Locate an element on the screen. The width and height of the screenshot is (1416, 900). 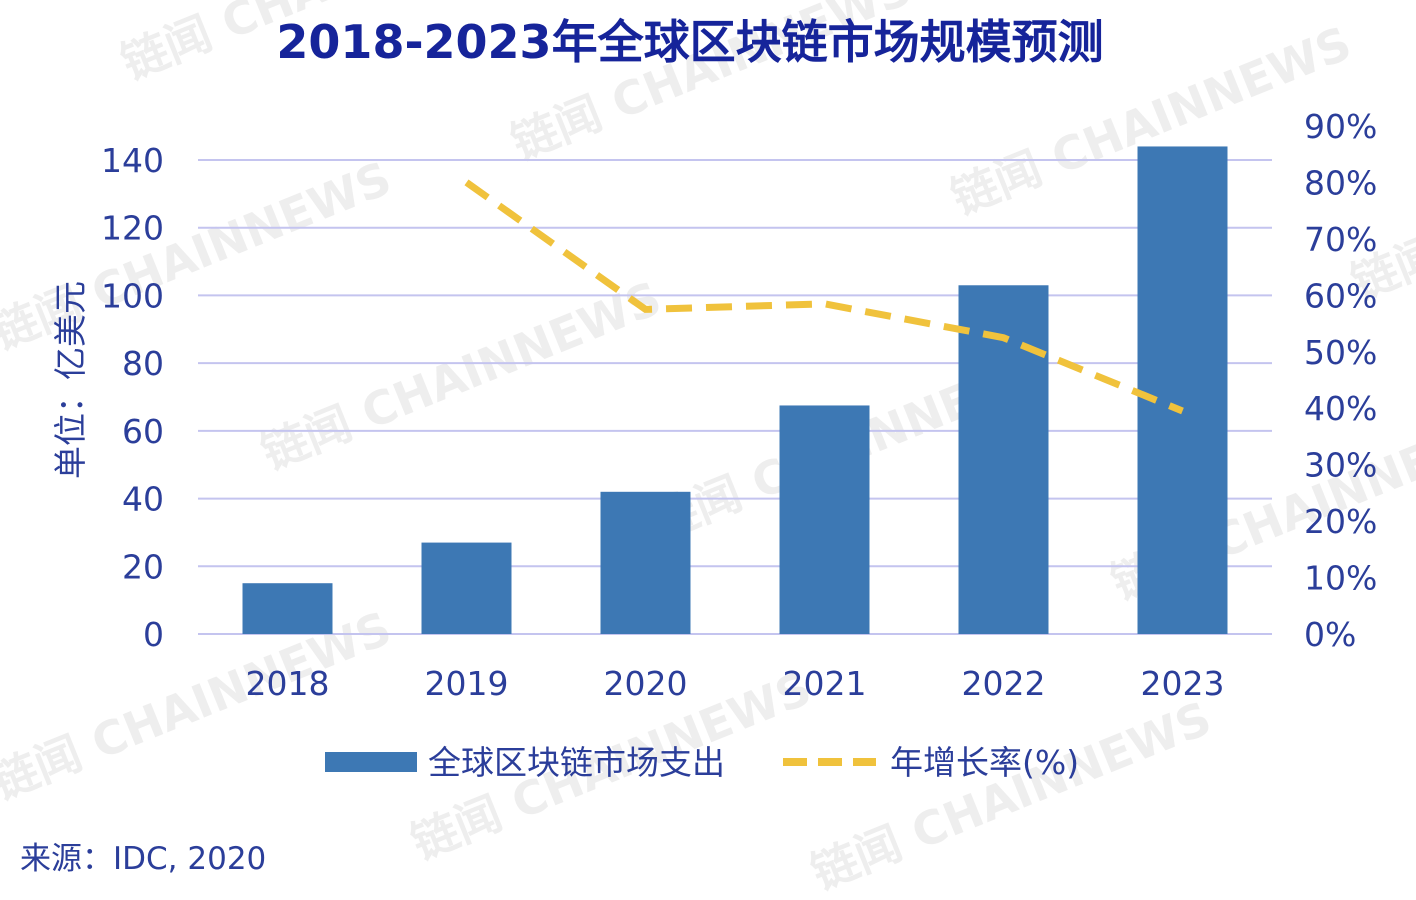
x-tick-label: 2023 is located at coordinates (1183, 683).